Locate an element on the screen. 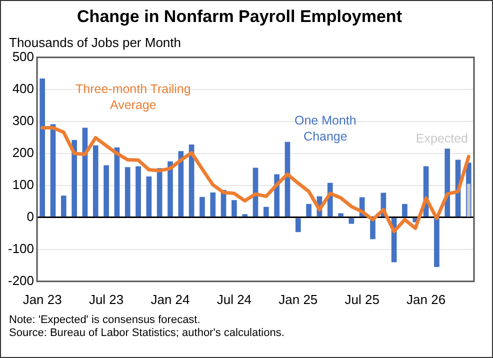 The image size is (493, 358). y-tick-label: 500 is located at coordinates (23, 56).